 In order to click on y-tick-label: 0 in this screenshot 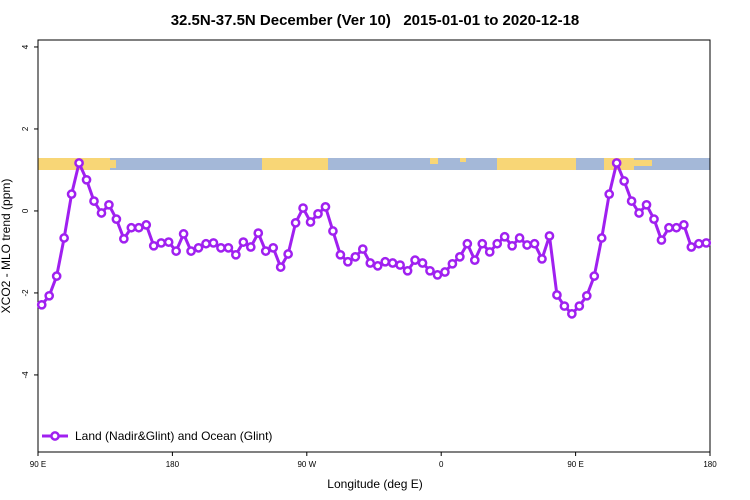, I will do `click(25, 210)`.